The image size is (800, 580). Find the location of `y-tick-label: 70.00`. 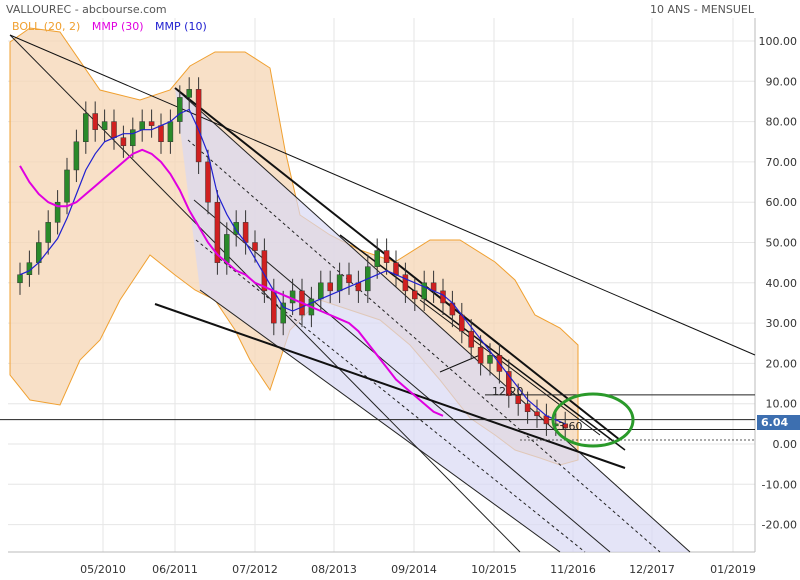

y-tick-label: 70.00 is located at coordinates (782, 162).